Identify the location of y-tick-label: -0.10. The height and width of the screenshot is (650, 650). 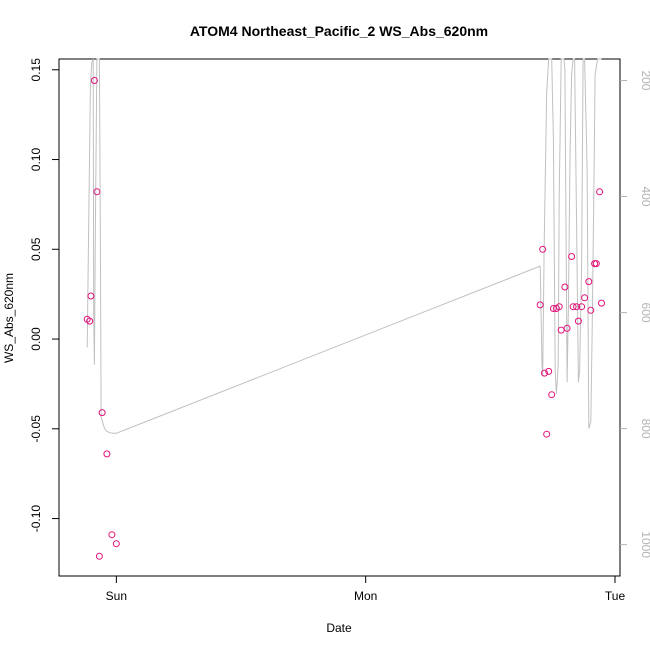
(36, 519).